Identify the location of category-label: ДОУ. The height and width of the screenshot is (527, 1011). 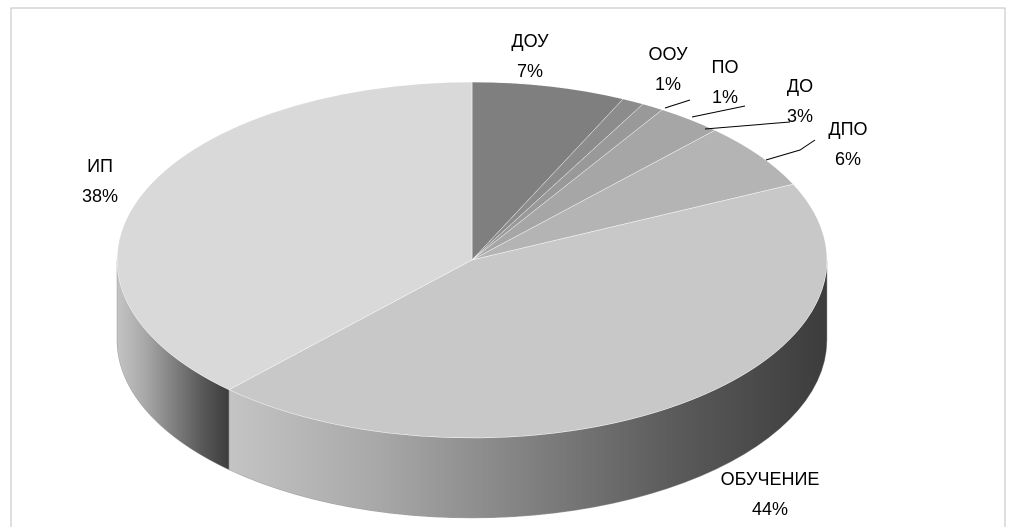
(530, 41).